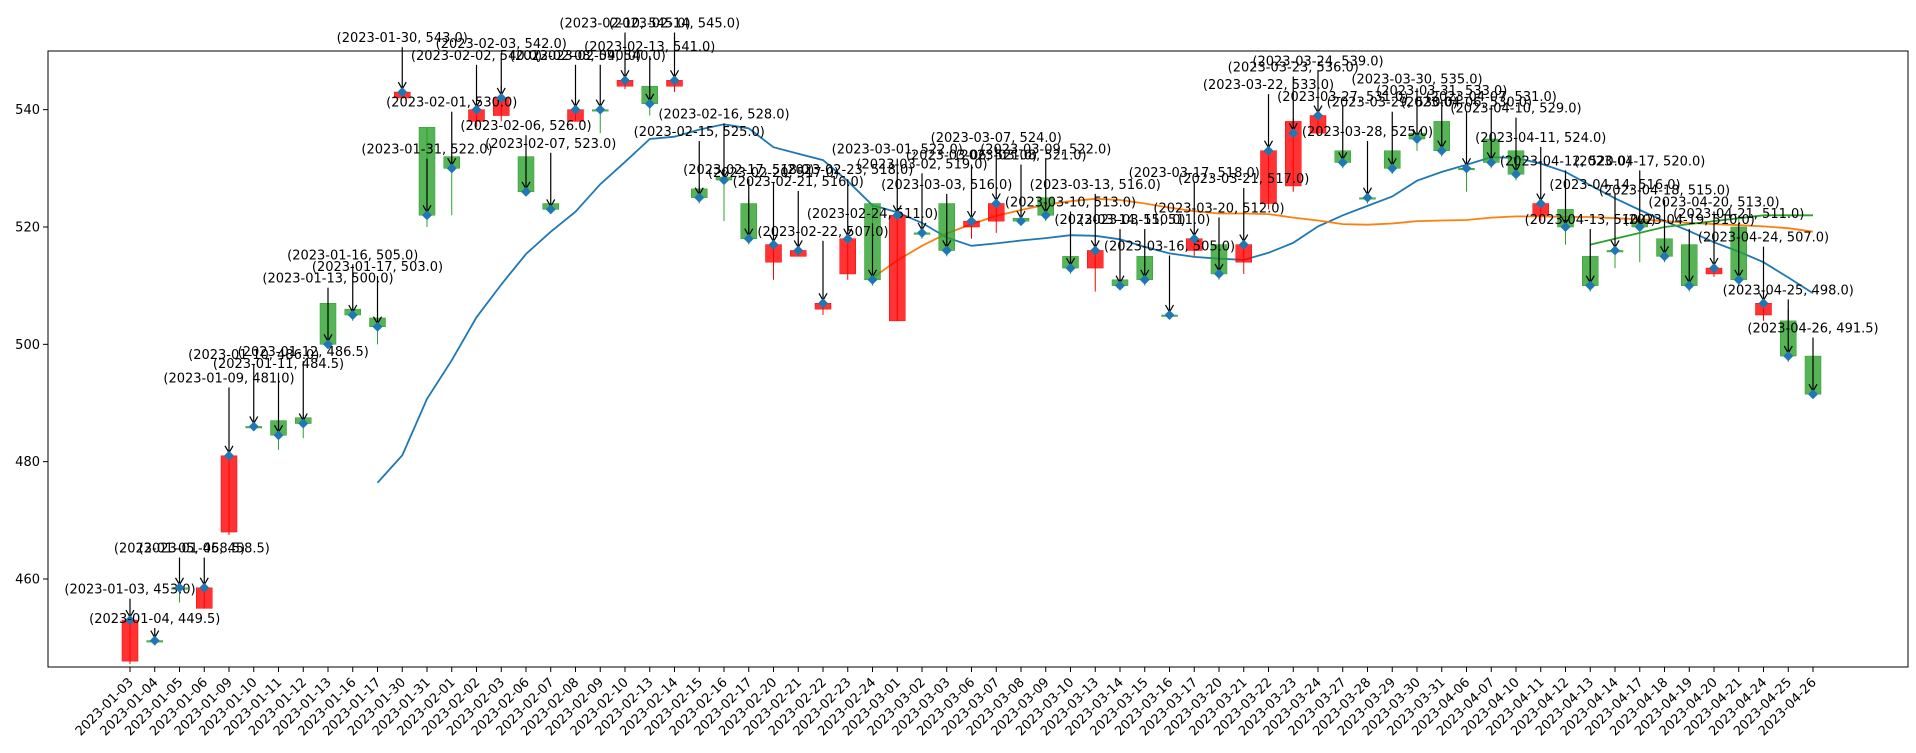 The width and height of the screenshot is (1916, 753). What do you see at coordinates (27, 345) in the screenshot?
I see `y-tick-label: 500` at bounding box center [27, 345].